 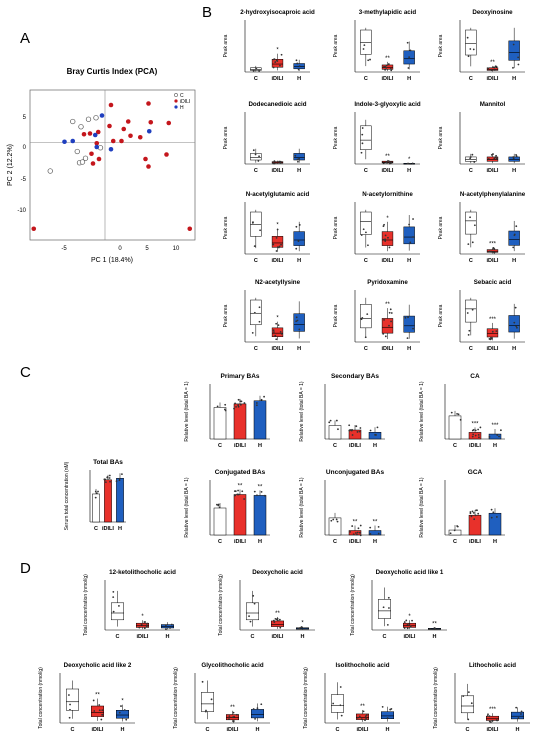 I want to click on b-plot-title: N-acetylglutamic acid, so click(x=278, y=194).